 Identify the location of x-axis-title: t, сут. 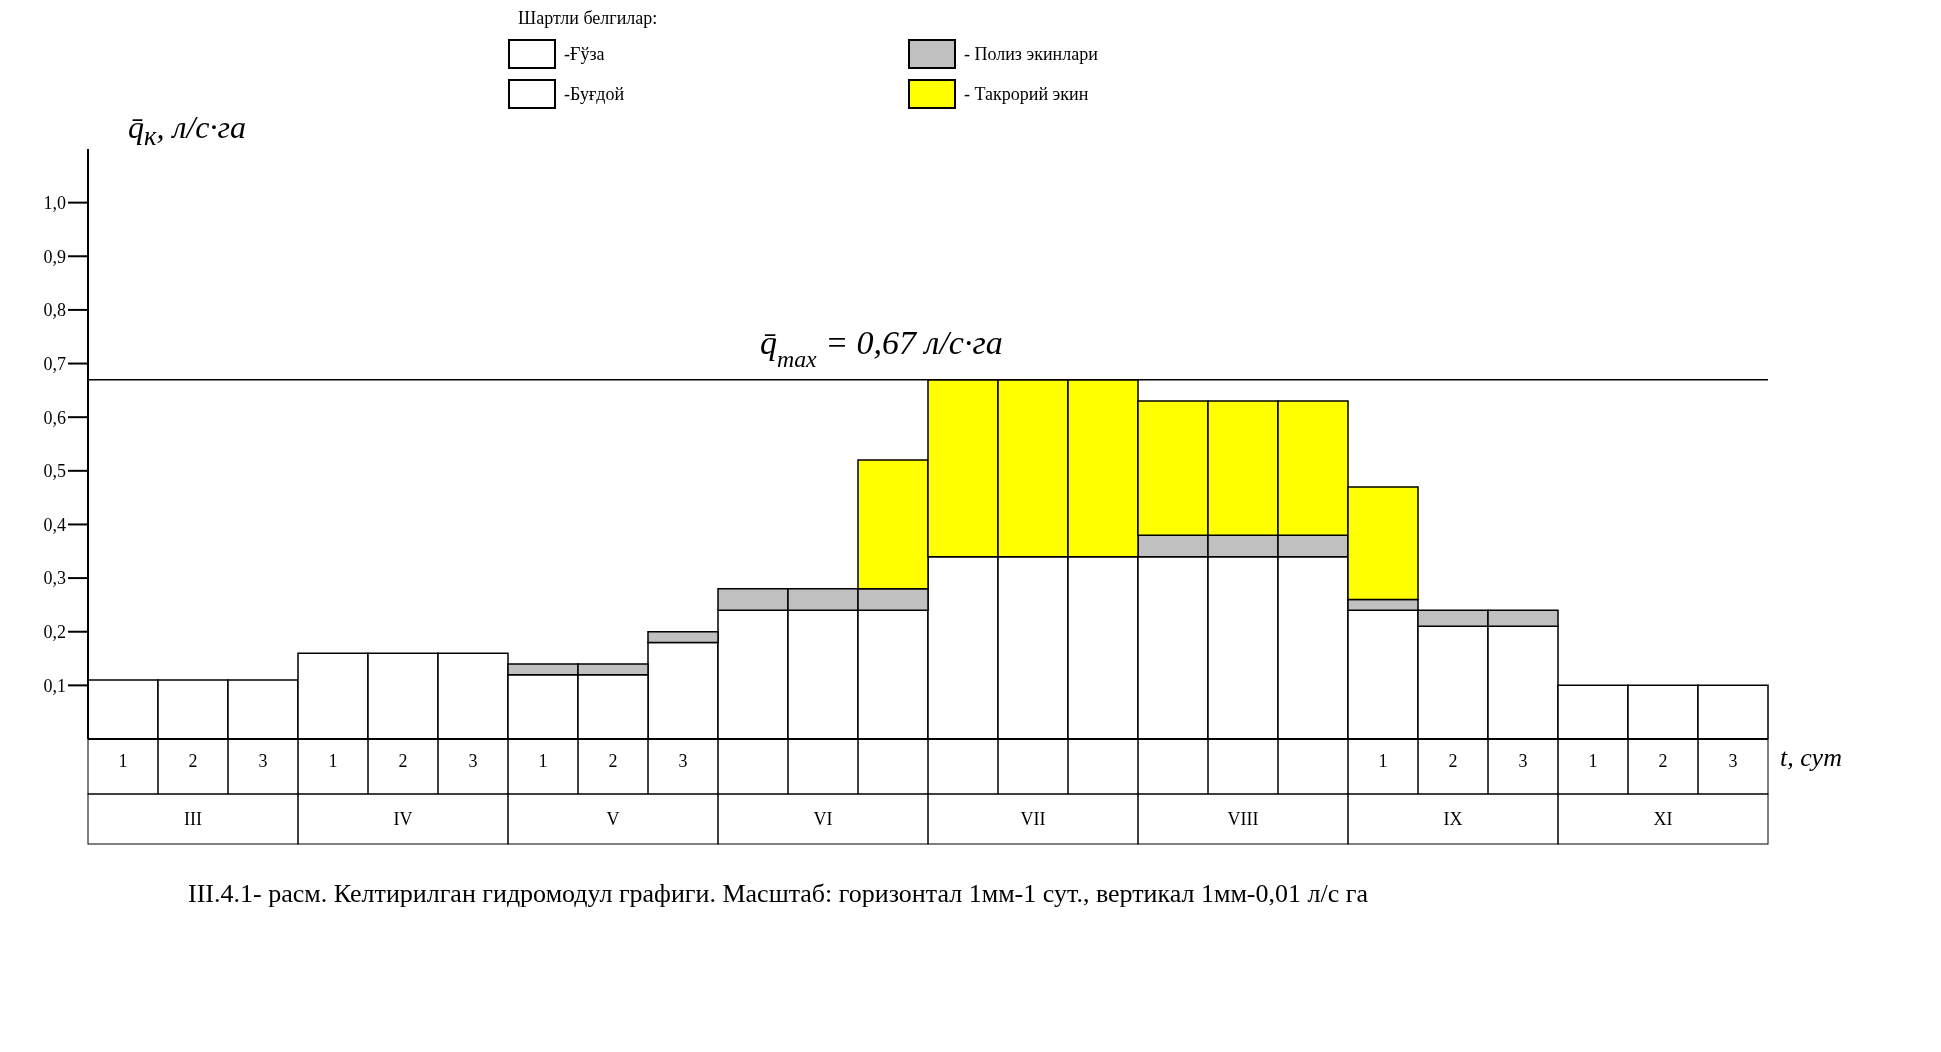
(1811, 758).